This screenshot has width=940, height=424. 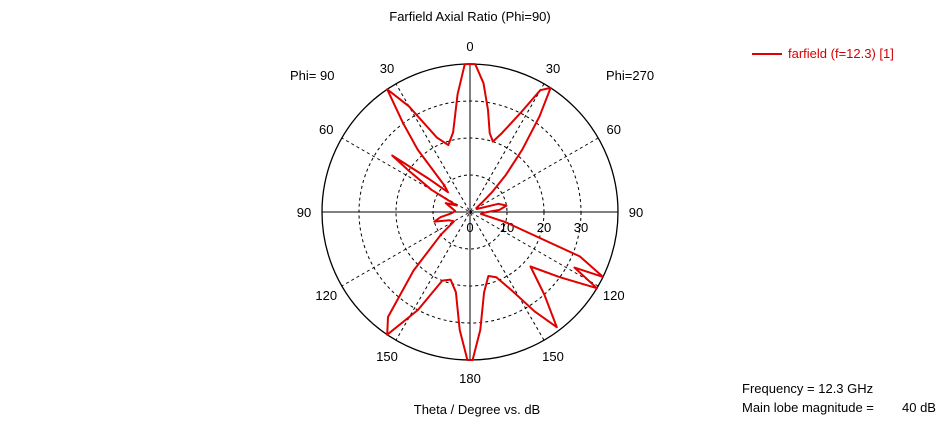 I want to click on grid-spoke, so click(x=470, y=212).